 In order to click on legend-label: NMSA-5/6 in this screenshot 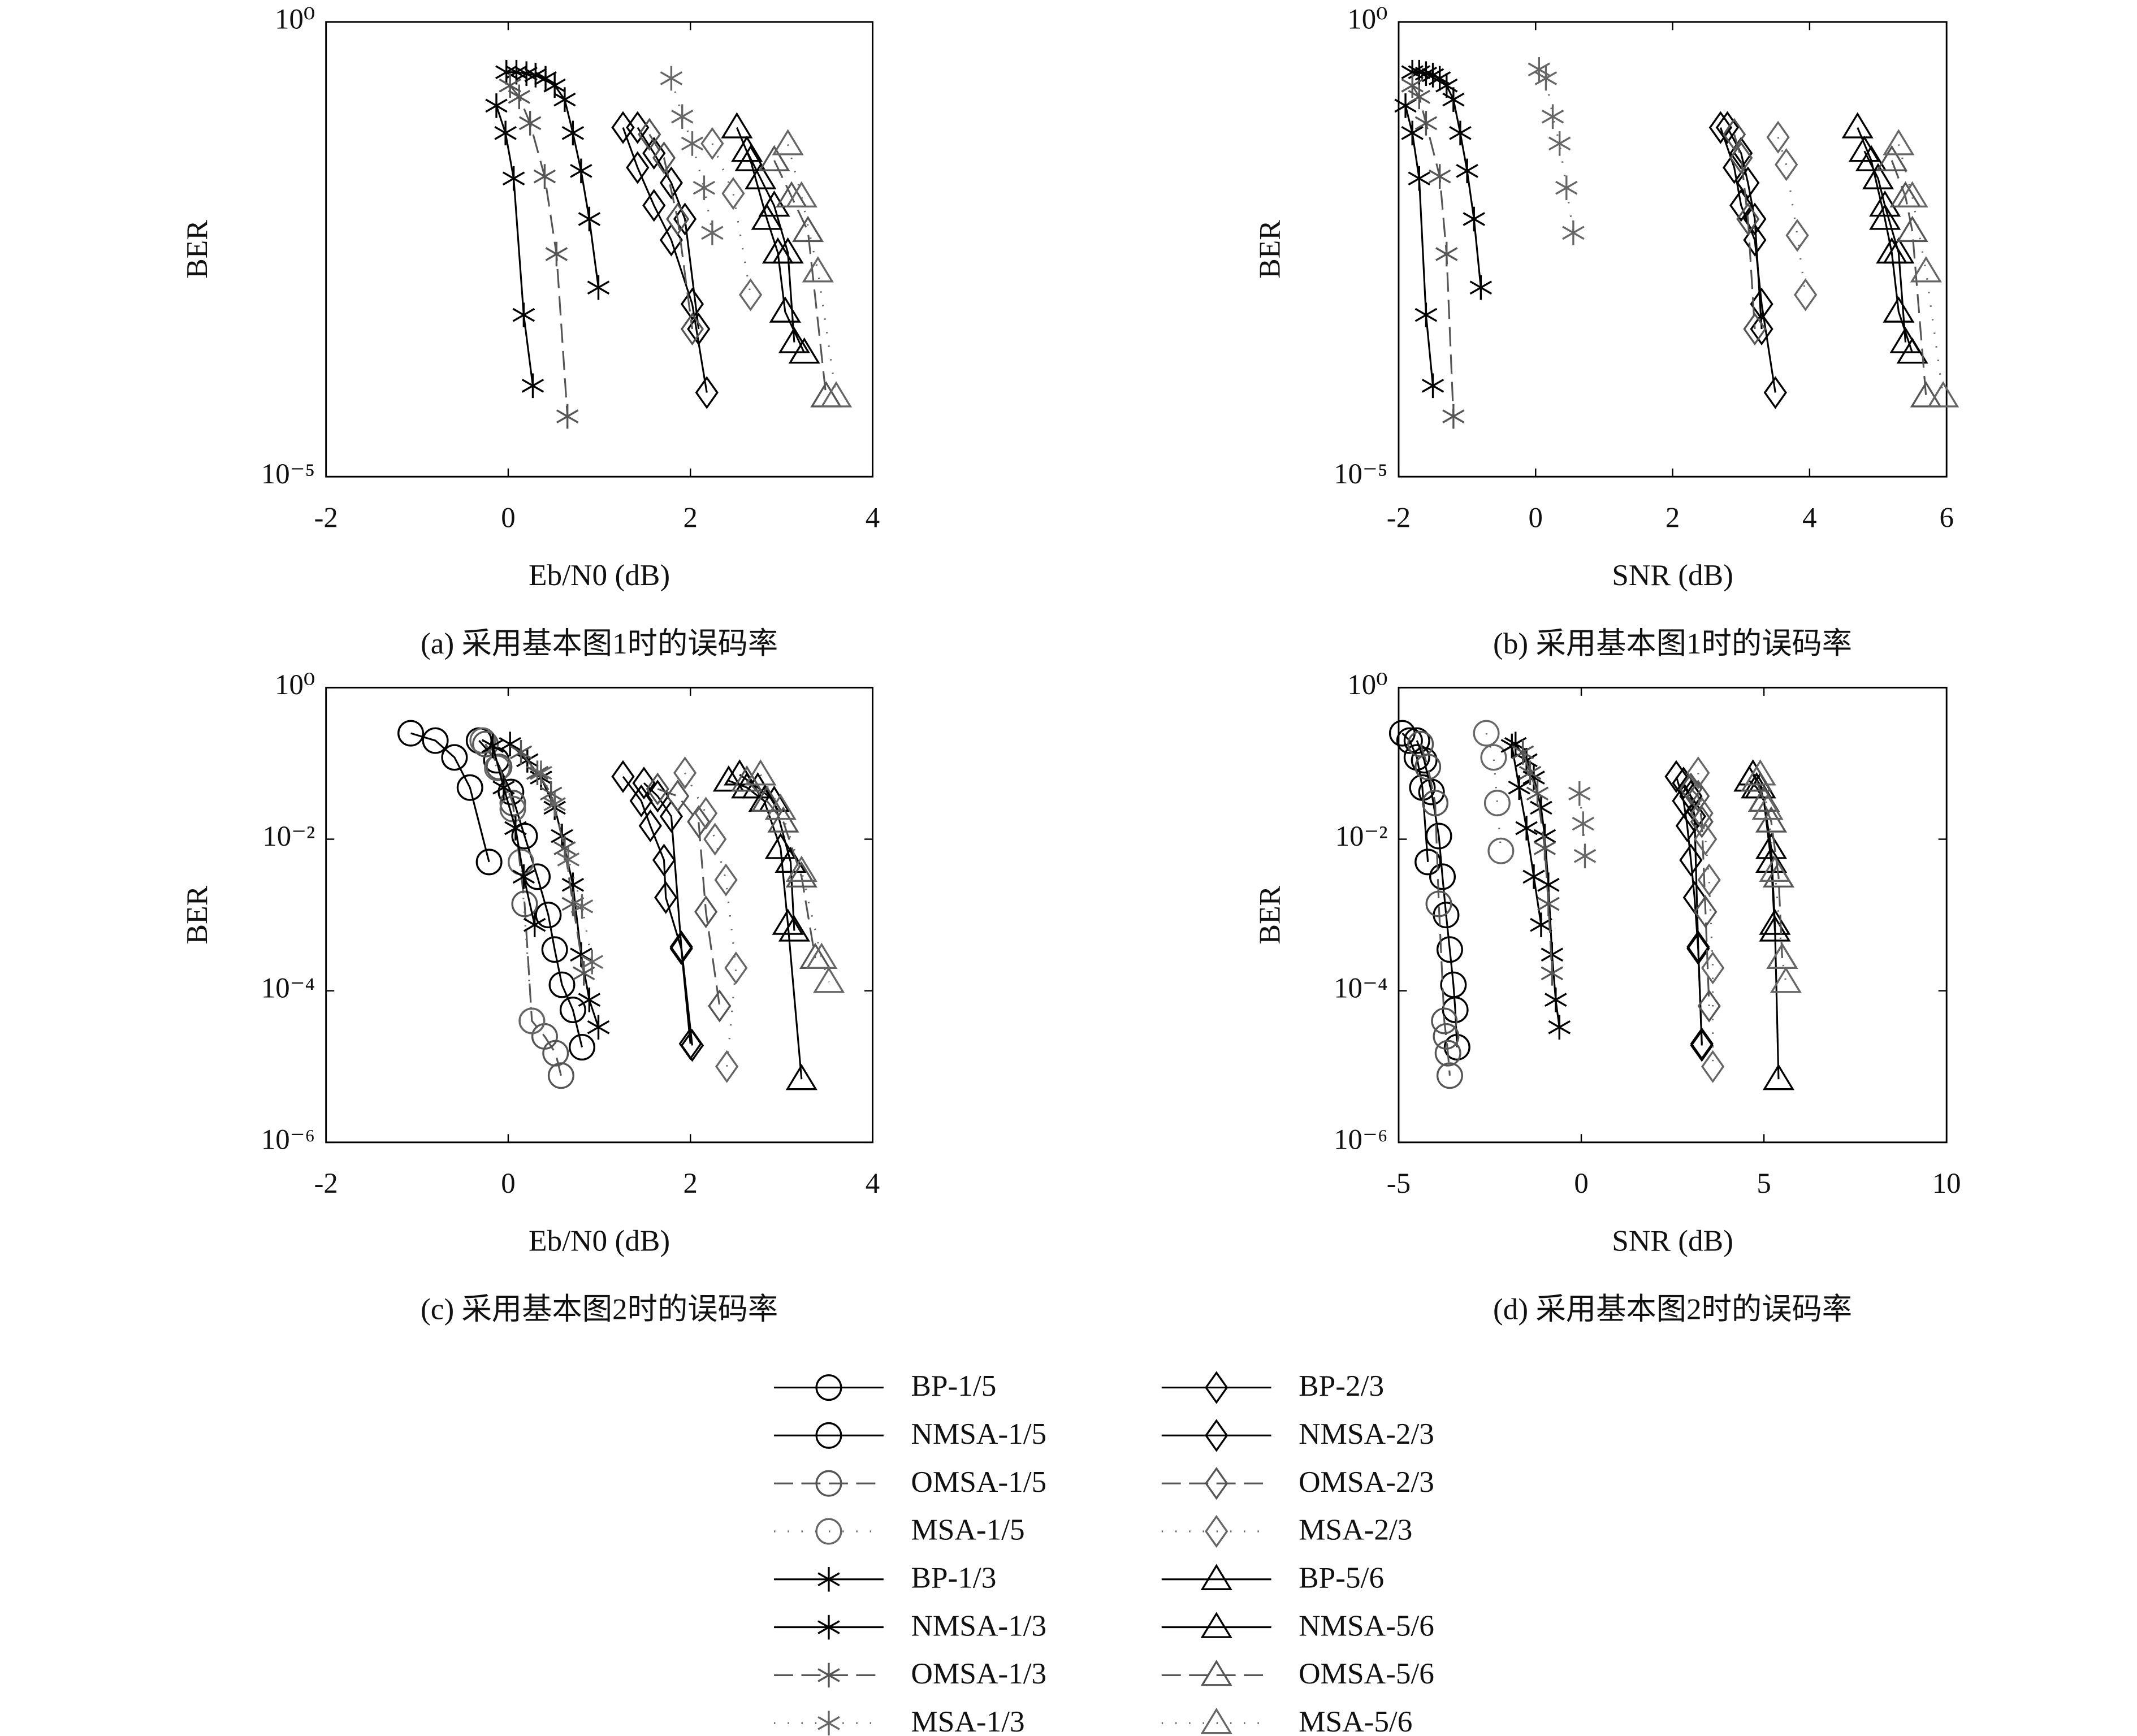, I will do `click(1367, 1625)`.